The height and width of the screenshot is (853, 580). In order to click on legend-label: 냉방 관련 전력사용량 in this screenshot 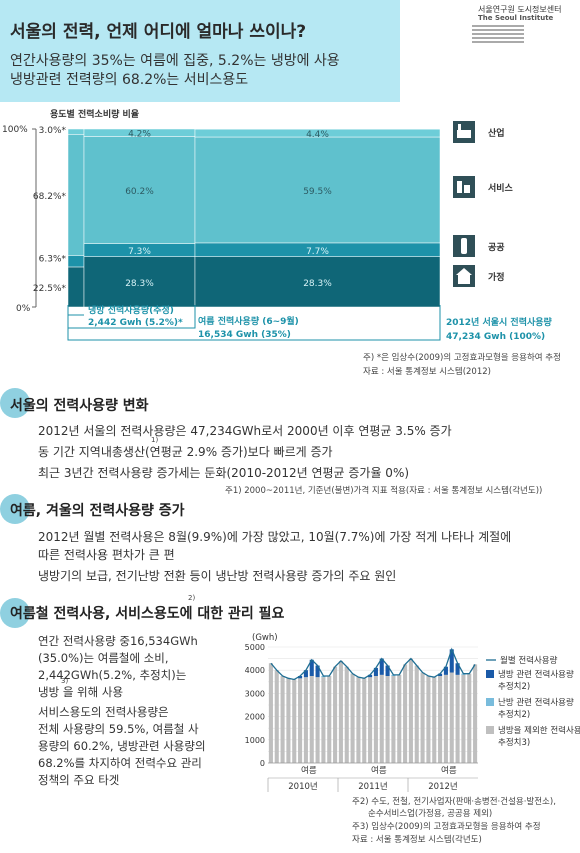, I will do `click(536, 674)`.